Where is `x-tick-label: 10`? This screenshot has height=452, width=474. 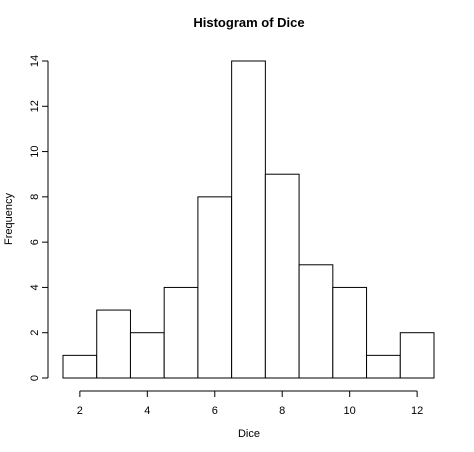 x-tick-label: 10 is located at coordinates (350, 411).